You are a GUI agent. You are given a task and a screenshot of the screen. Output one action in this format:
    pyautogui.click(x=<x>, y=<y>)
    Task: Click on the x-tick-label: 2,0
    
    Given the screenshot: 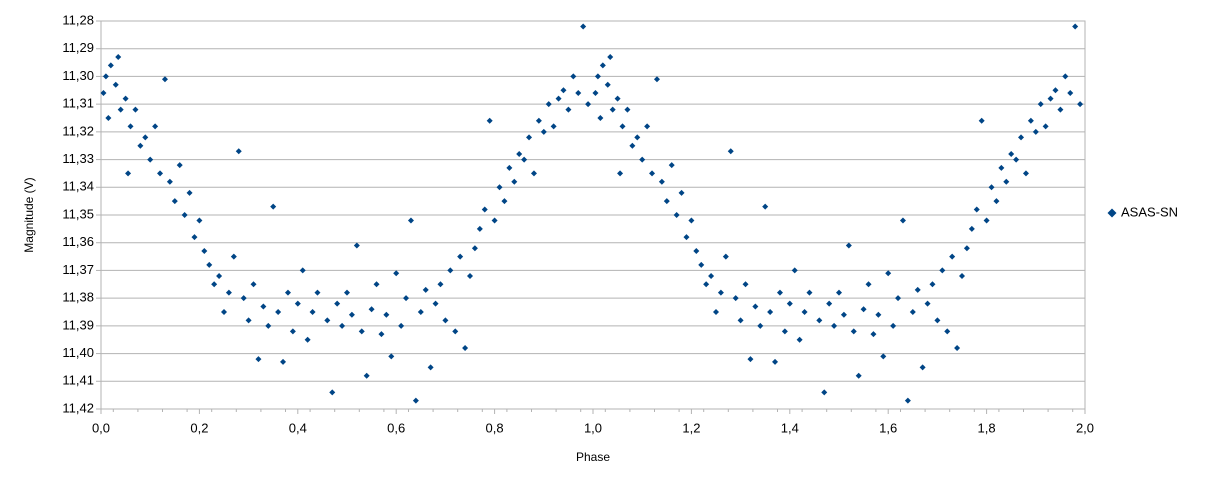 What is the action you would take?
    pyautogui.click(x=1085, y=427)
    